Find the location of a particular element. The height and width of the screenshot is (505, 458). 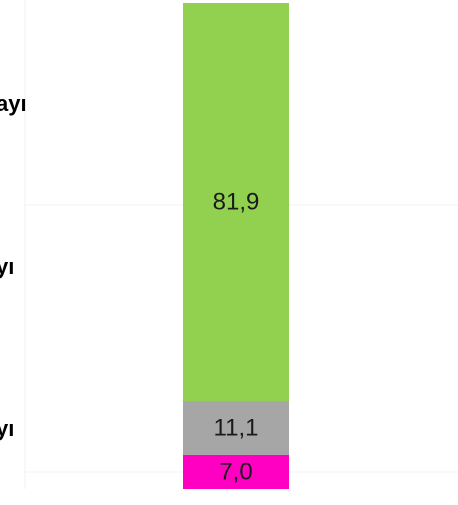

data-label: 81,9 is located at coordinates (236, 201).